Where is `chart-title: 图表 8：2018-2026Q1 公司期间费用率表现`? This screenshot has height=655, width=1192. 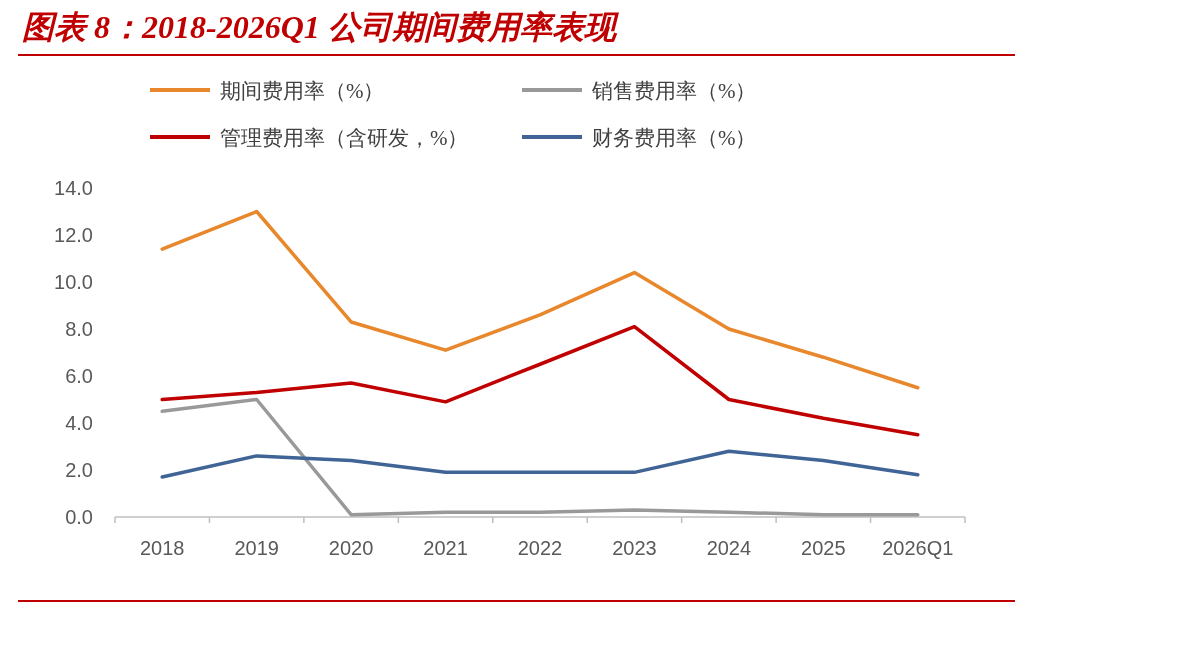 chart-title: 图表 8：2018-2026Q1 公司期间费用率表现 is located at coordinates (320, 27).